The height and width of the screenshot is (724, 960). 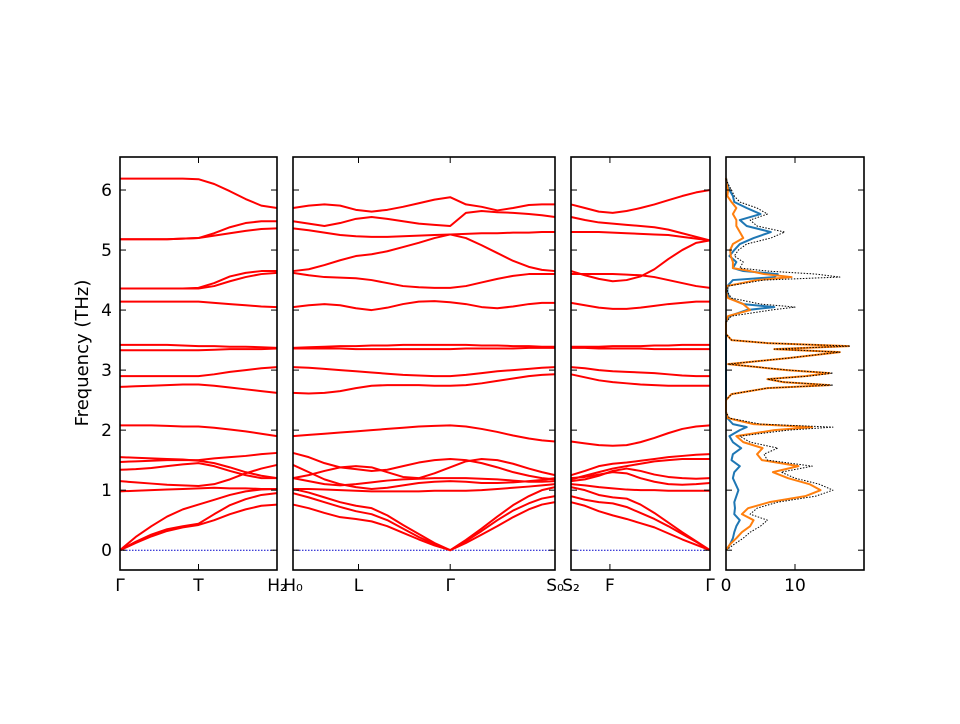 I want to click on band-panel-frame, so click(x=640, y=363).